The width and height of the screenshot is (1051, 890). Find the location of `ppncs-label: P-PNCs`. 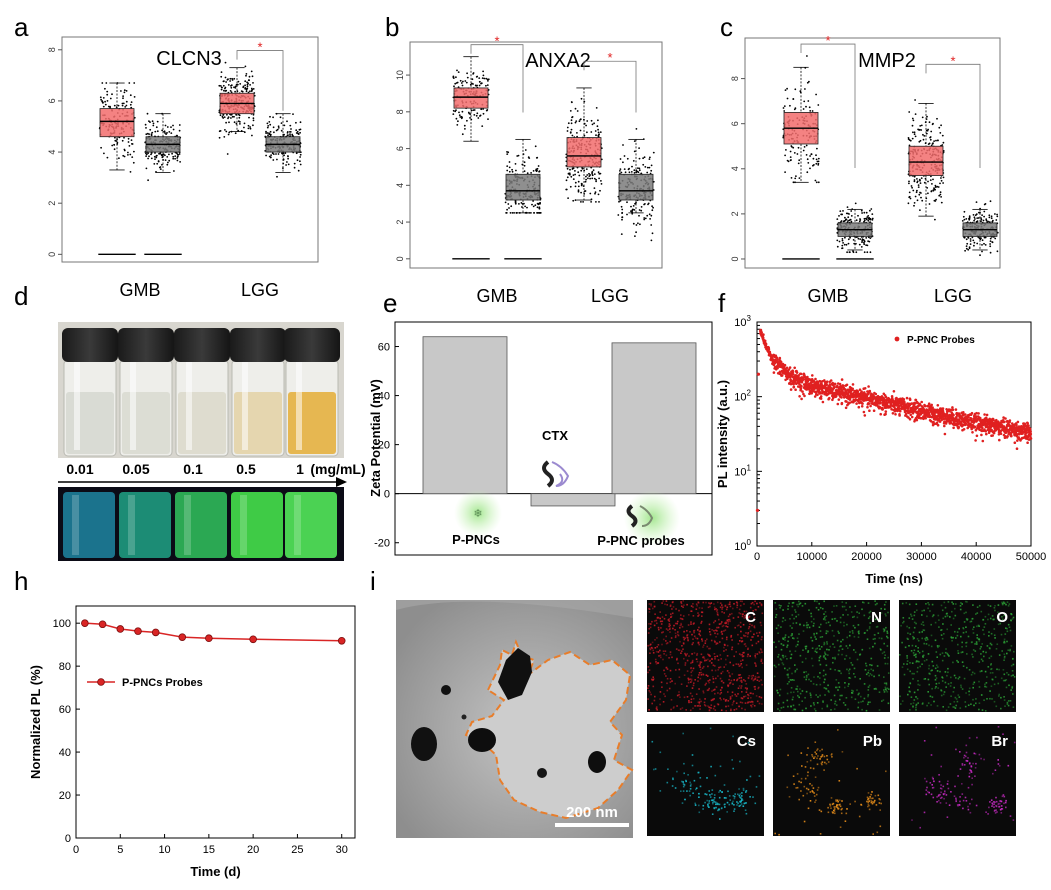

ppncs-label: P-PNCs is located at coordinates (476, 539).